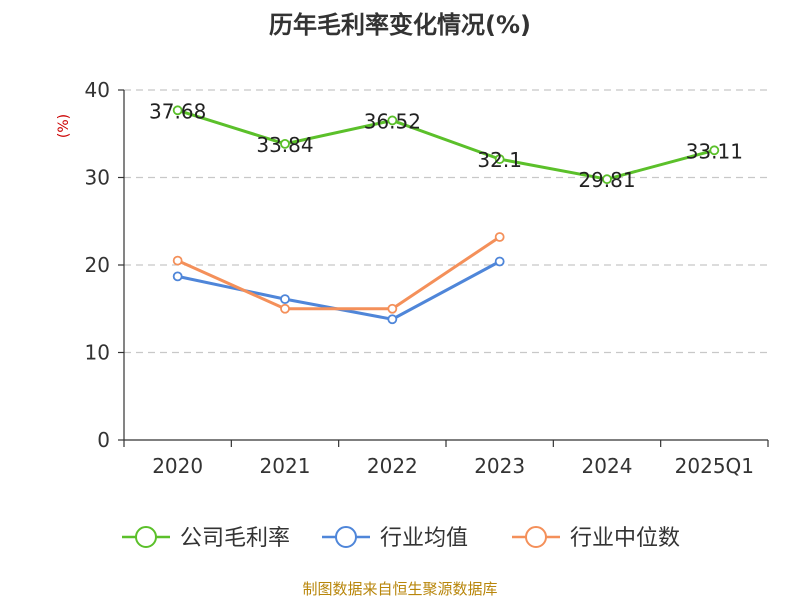 This screenshot has width=800, height=600. I want to click on data-label: 37.68, so click(177, 111).